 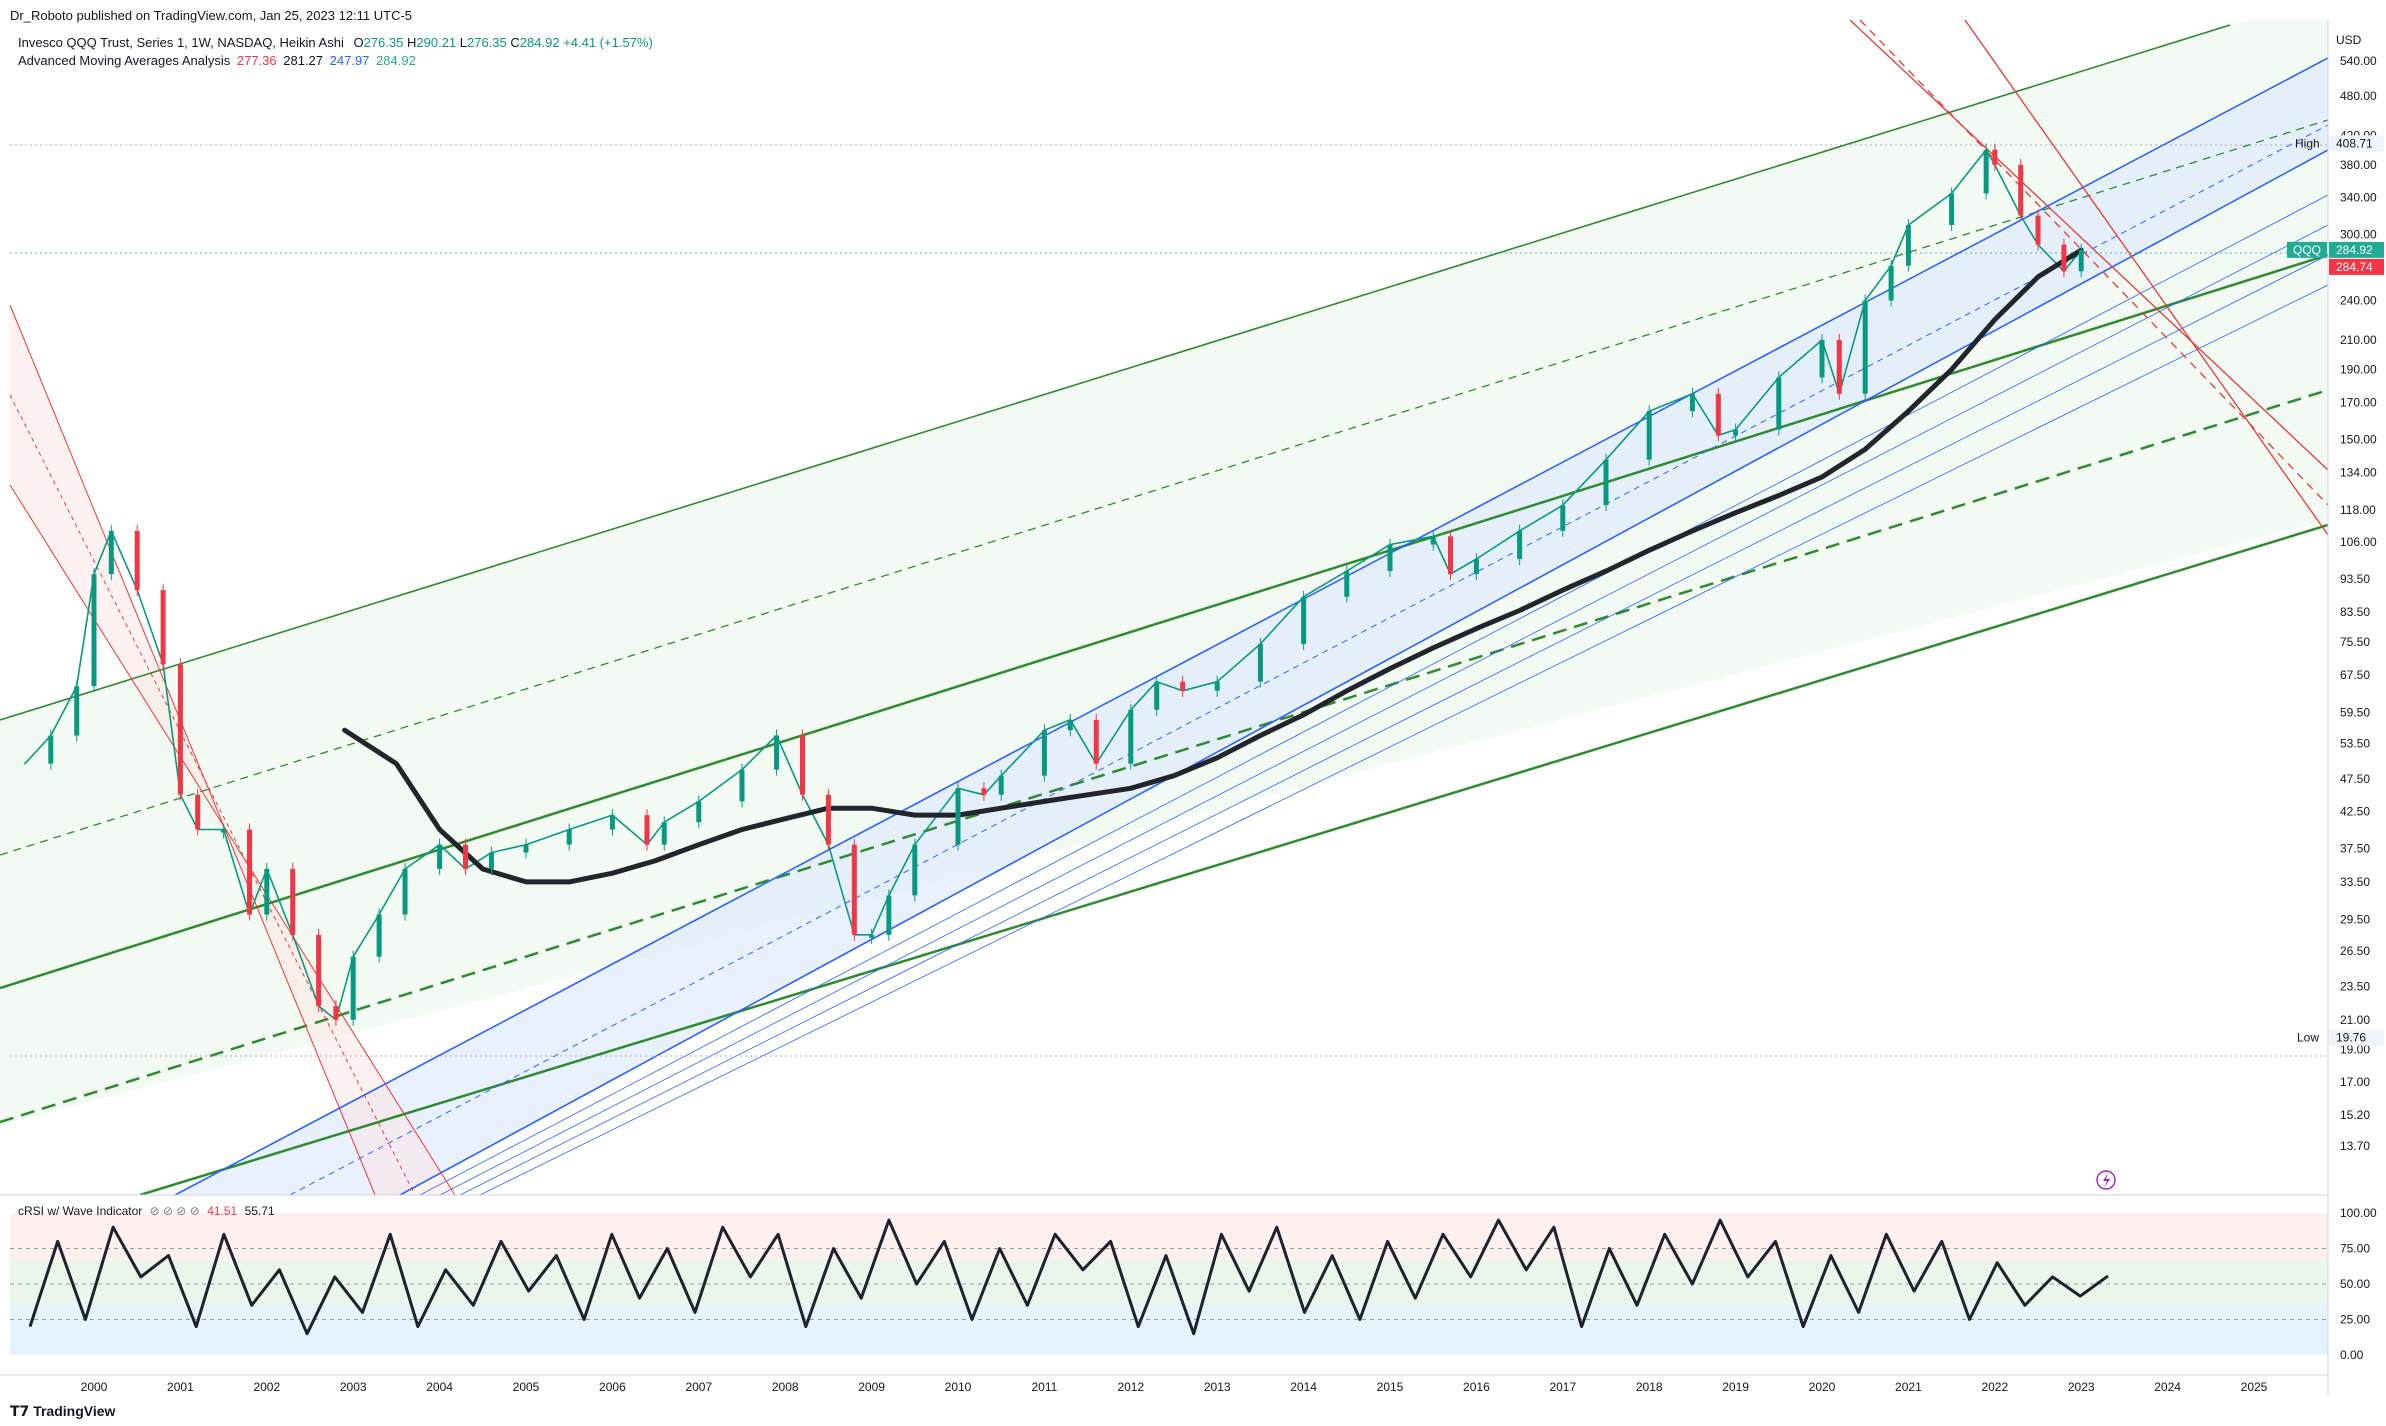 I want to click on x-tick-label: 2022, so click(x=1994, y=1387).